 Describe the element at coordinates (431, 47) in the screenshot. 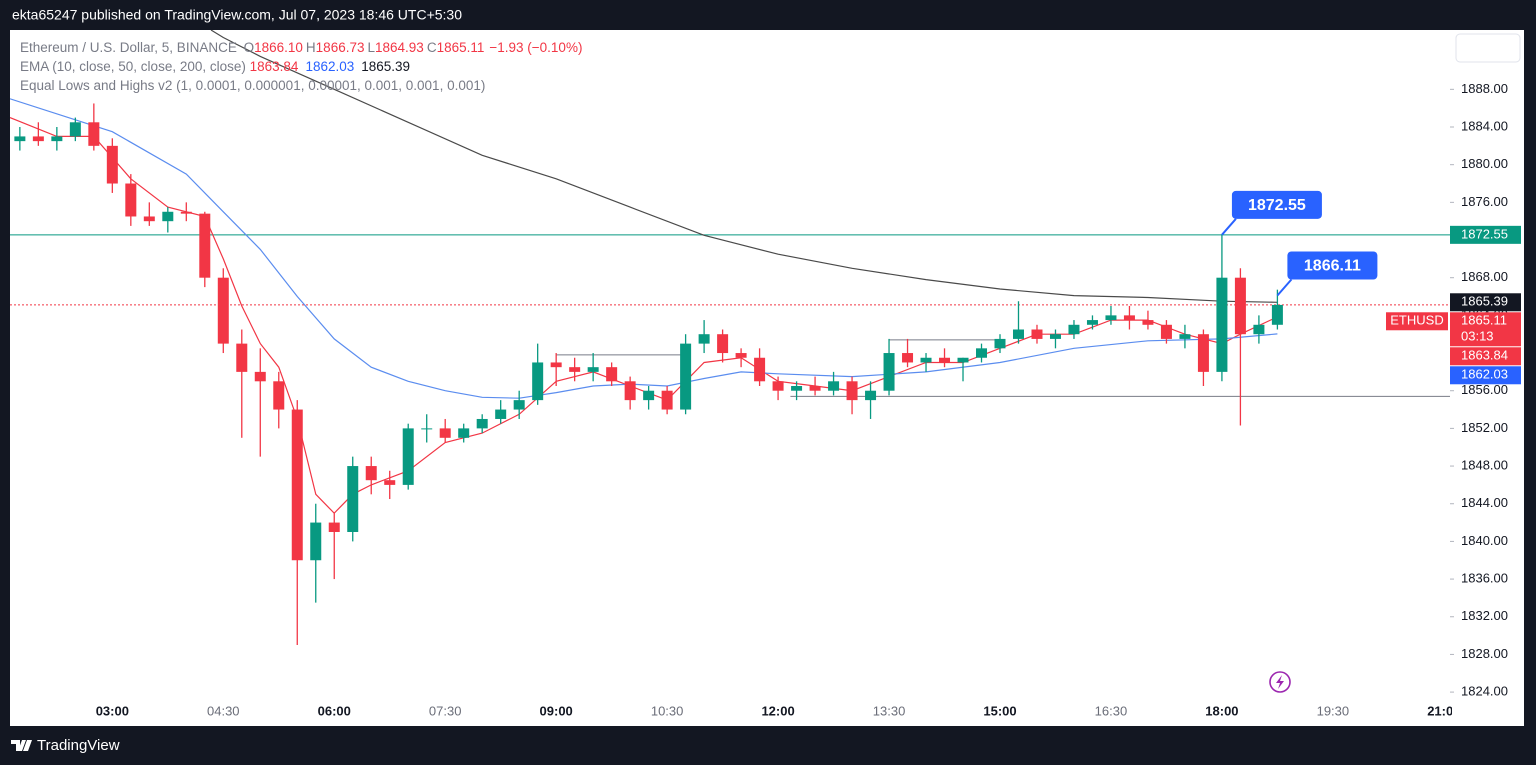

I see `ohlc-label: C` at that location.